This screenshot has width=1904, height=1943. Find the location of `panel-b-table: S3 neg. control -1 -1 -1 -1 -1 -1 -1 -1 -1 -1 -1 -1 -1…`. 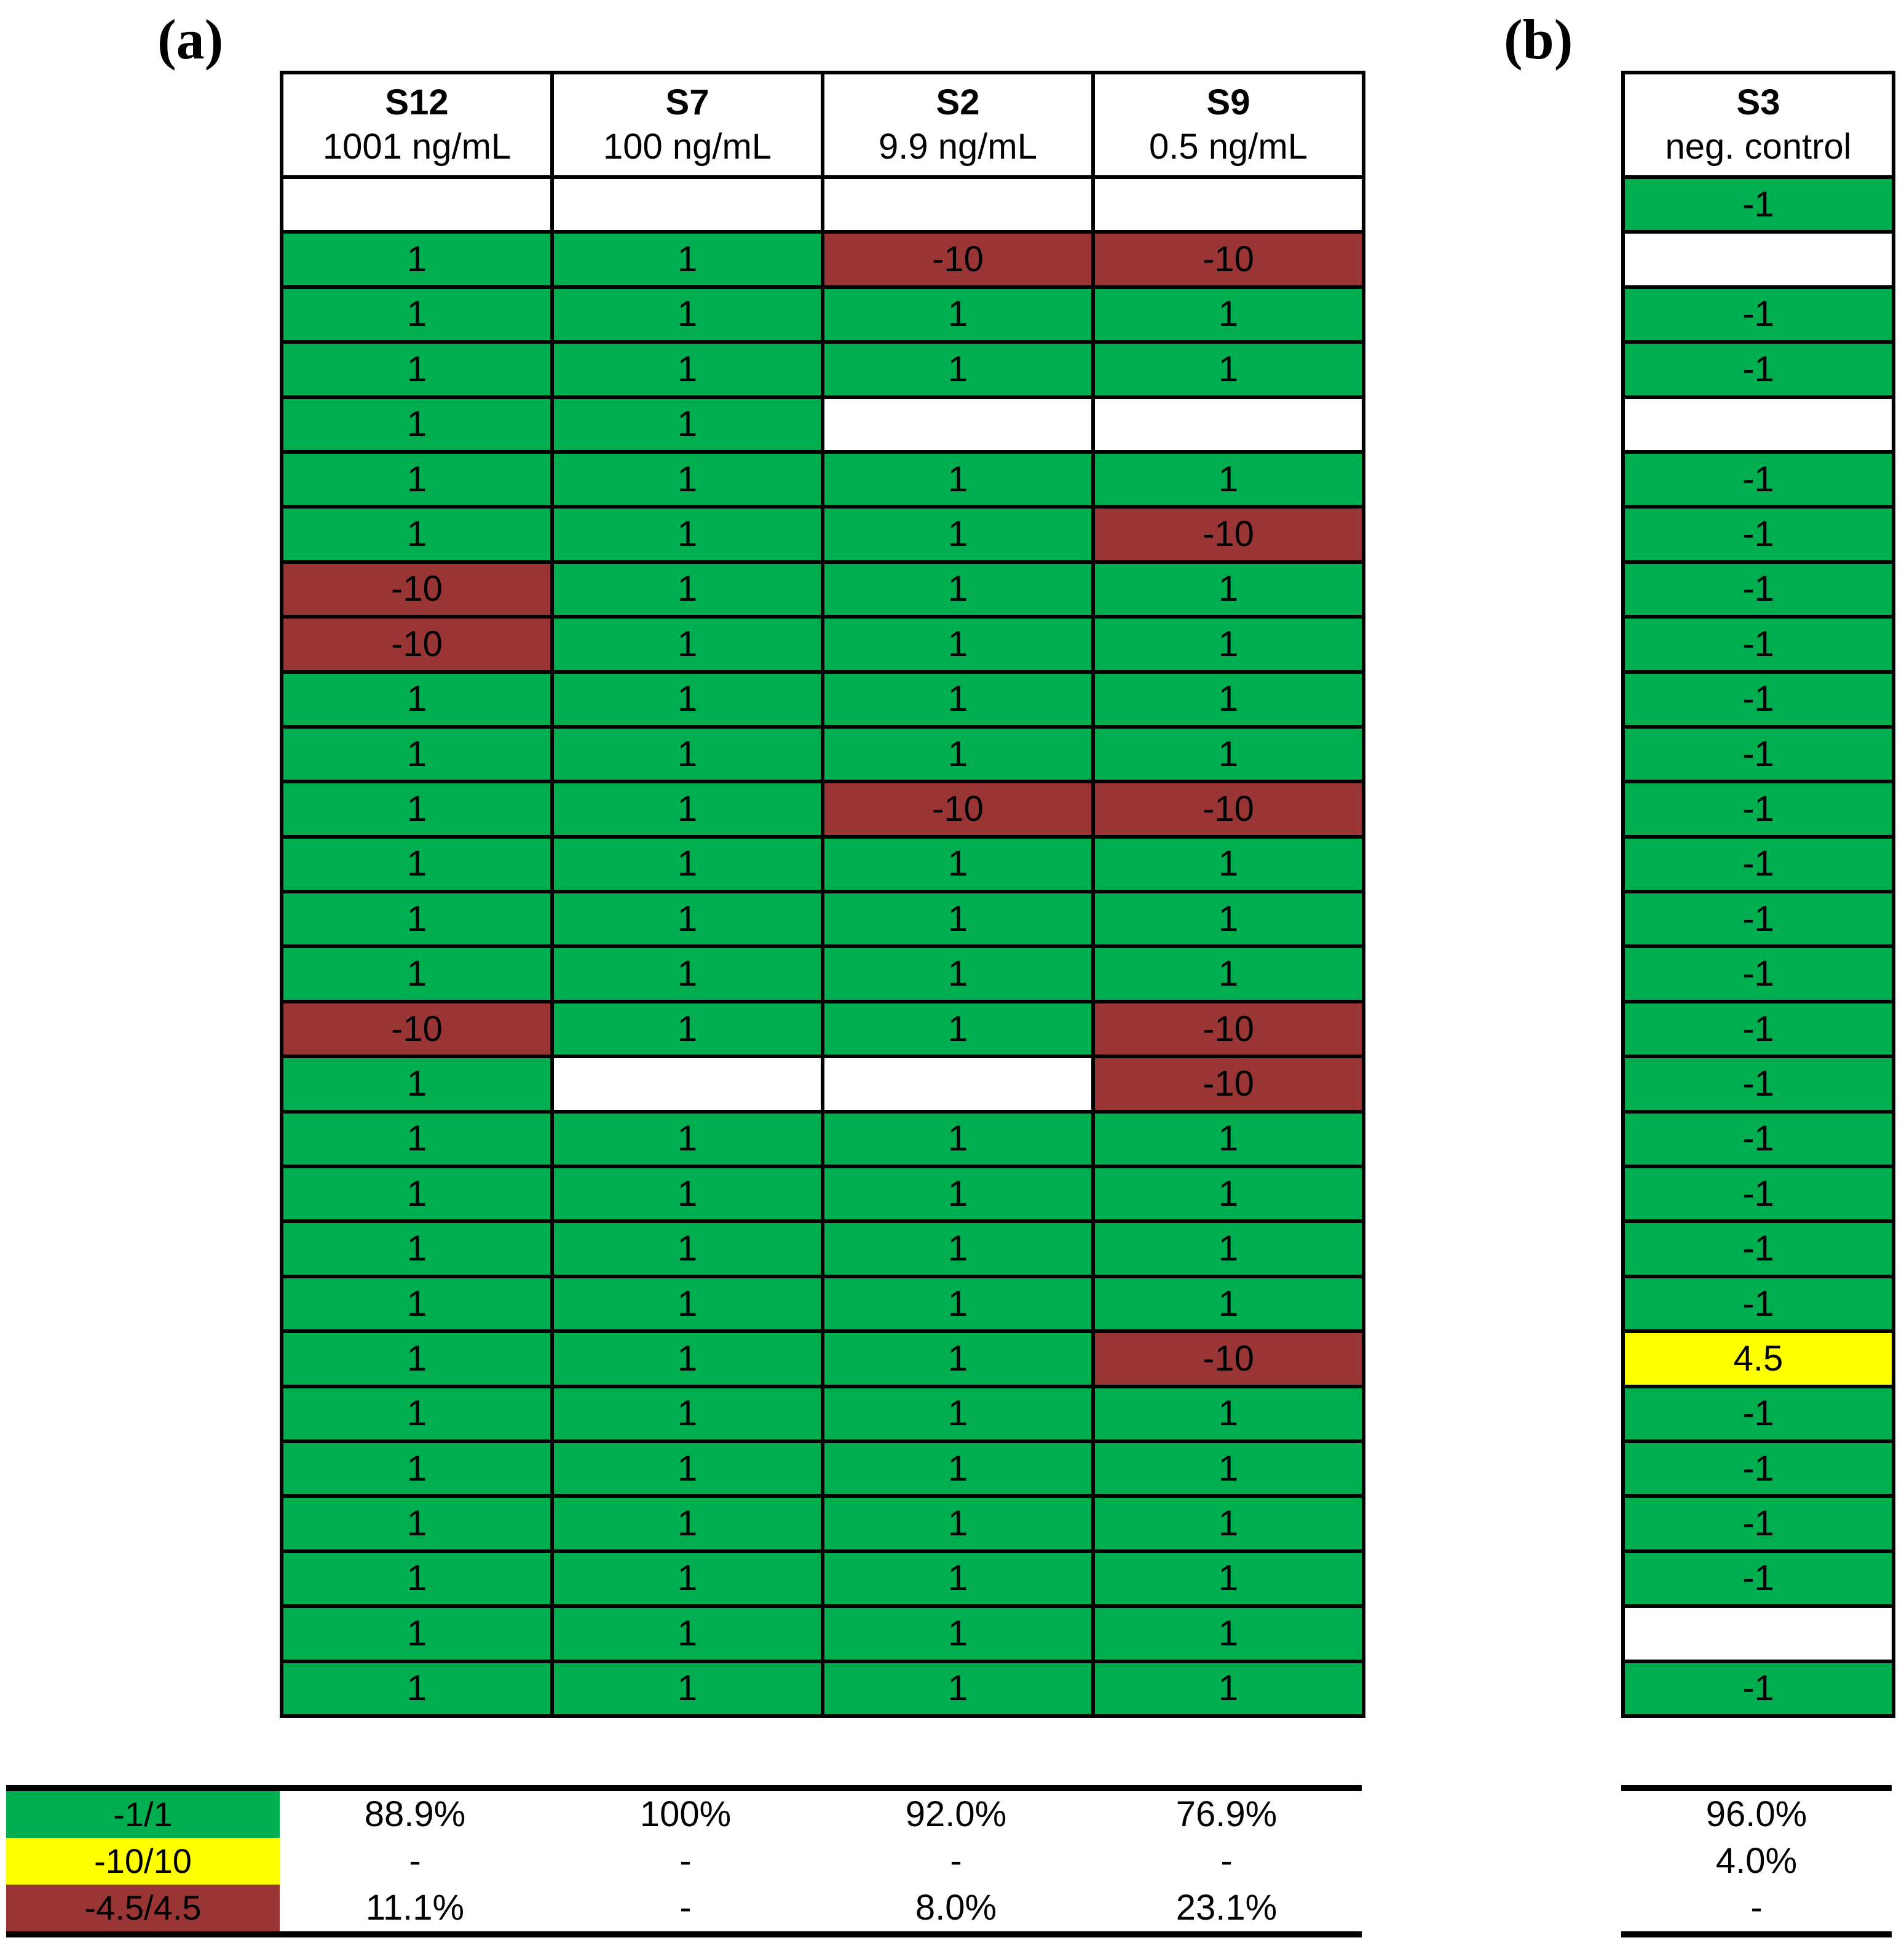

panel-b-table: S3 neg. control -1 -1 -1 -1 -1 -1 -1 -1 -1 -1 -1 -1 -1… is located at coordinates (1758, 894).